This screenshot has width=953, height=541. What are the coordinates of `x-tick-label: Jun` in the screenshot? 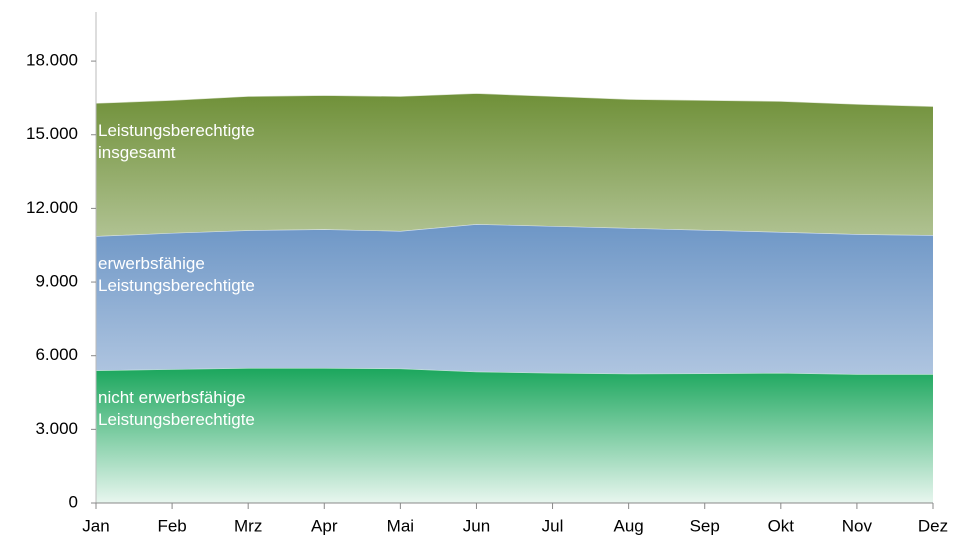 It's located at (476, 525).